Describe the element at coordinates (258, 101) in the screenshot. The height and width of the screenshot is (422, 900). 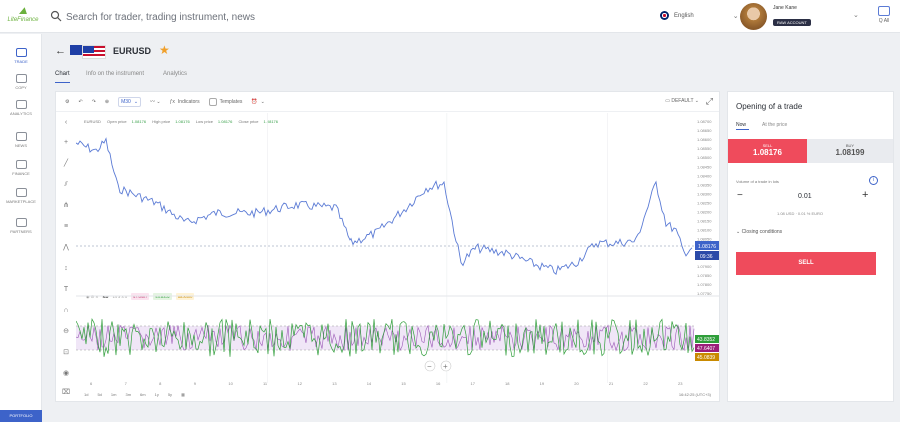
I see `alert-select: ⏰ ⌄` at that location.